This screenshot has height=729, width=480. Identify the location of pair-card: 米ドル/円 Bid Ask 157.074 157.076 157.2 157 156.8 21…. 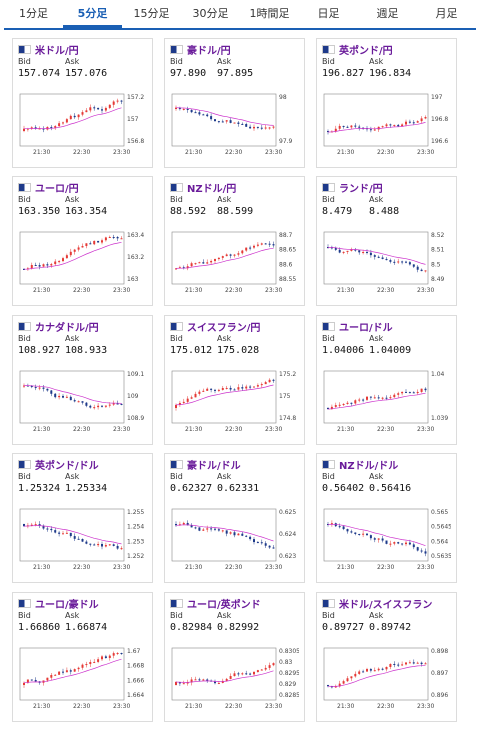
(82, 103).